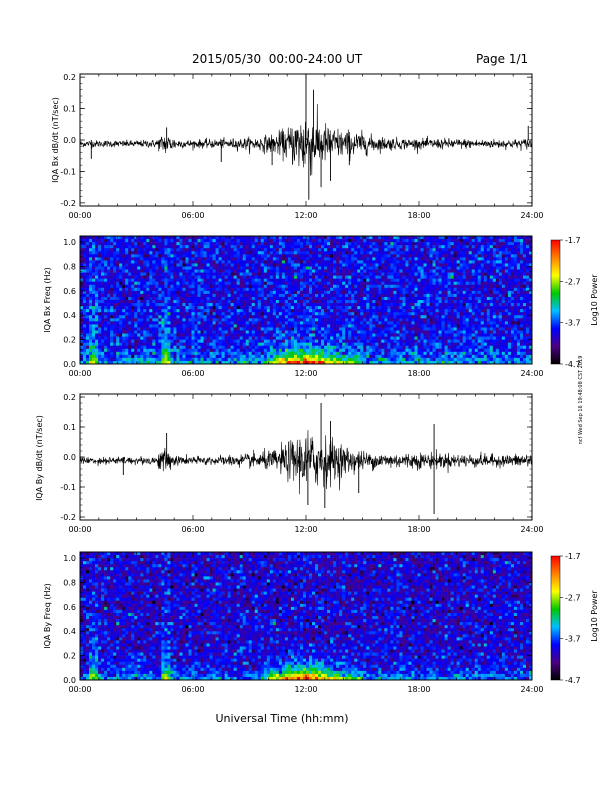  Describe the element at coordinates (192, 215) in the screenshot. I see `bx-dbdt-x-tick-label: 06:00` at that location.